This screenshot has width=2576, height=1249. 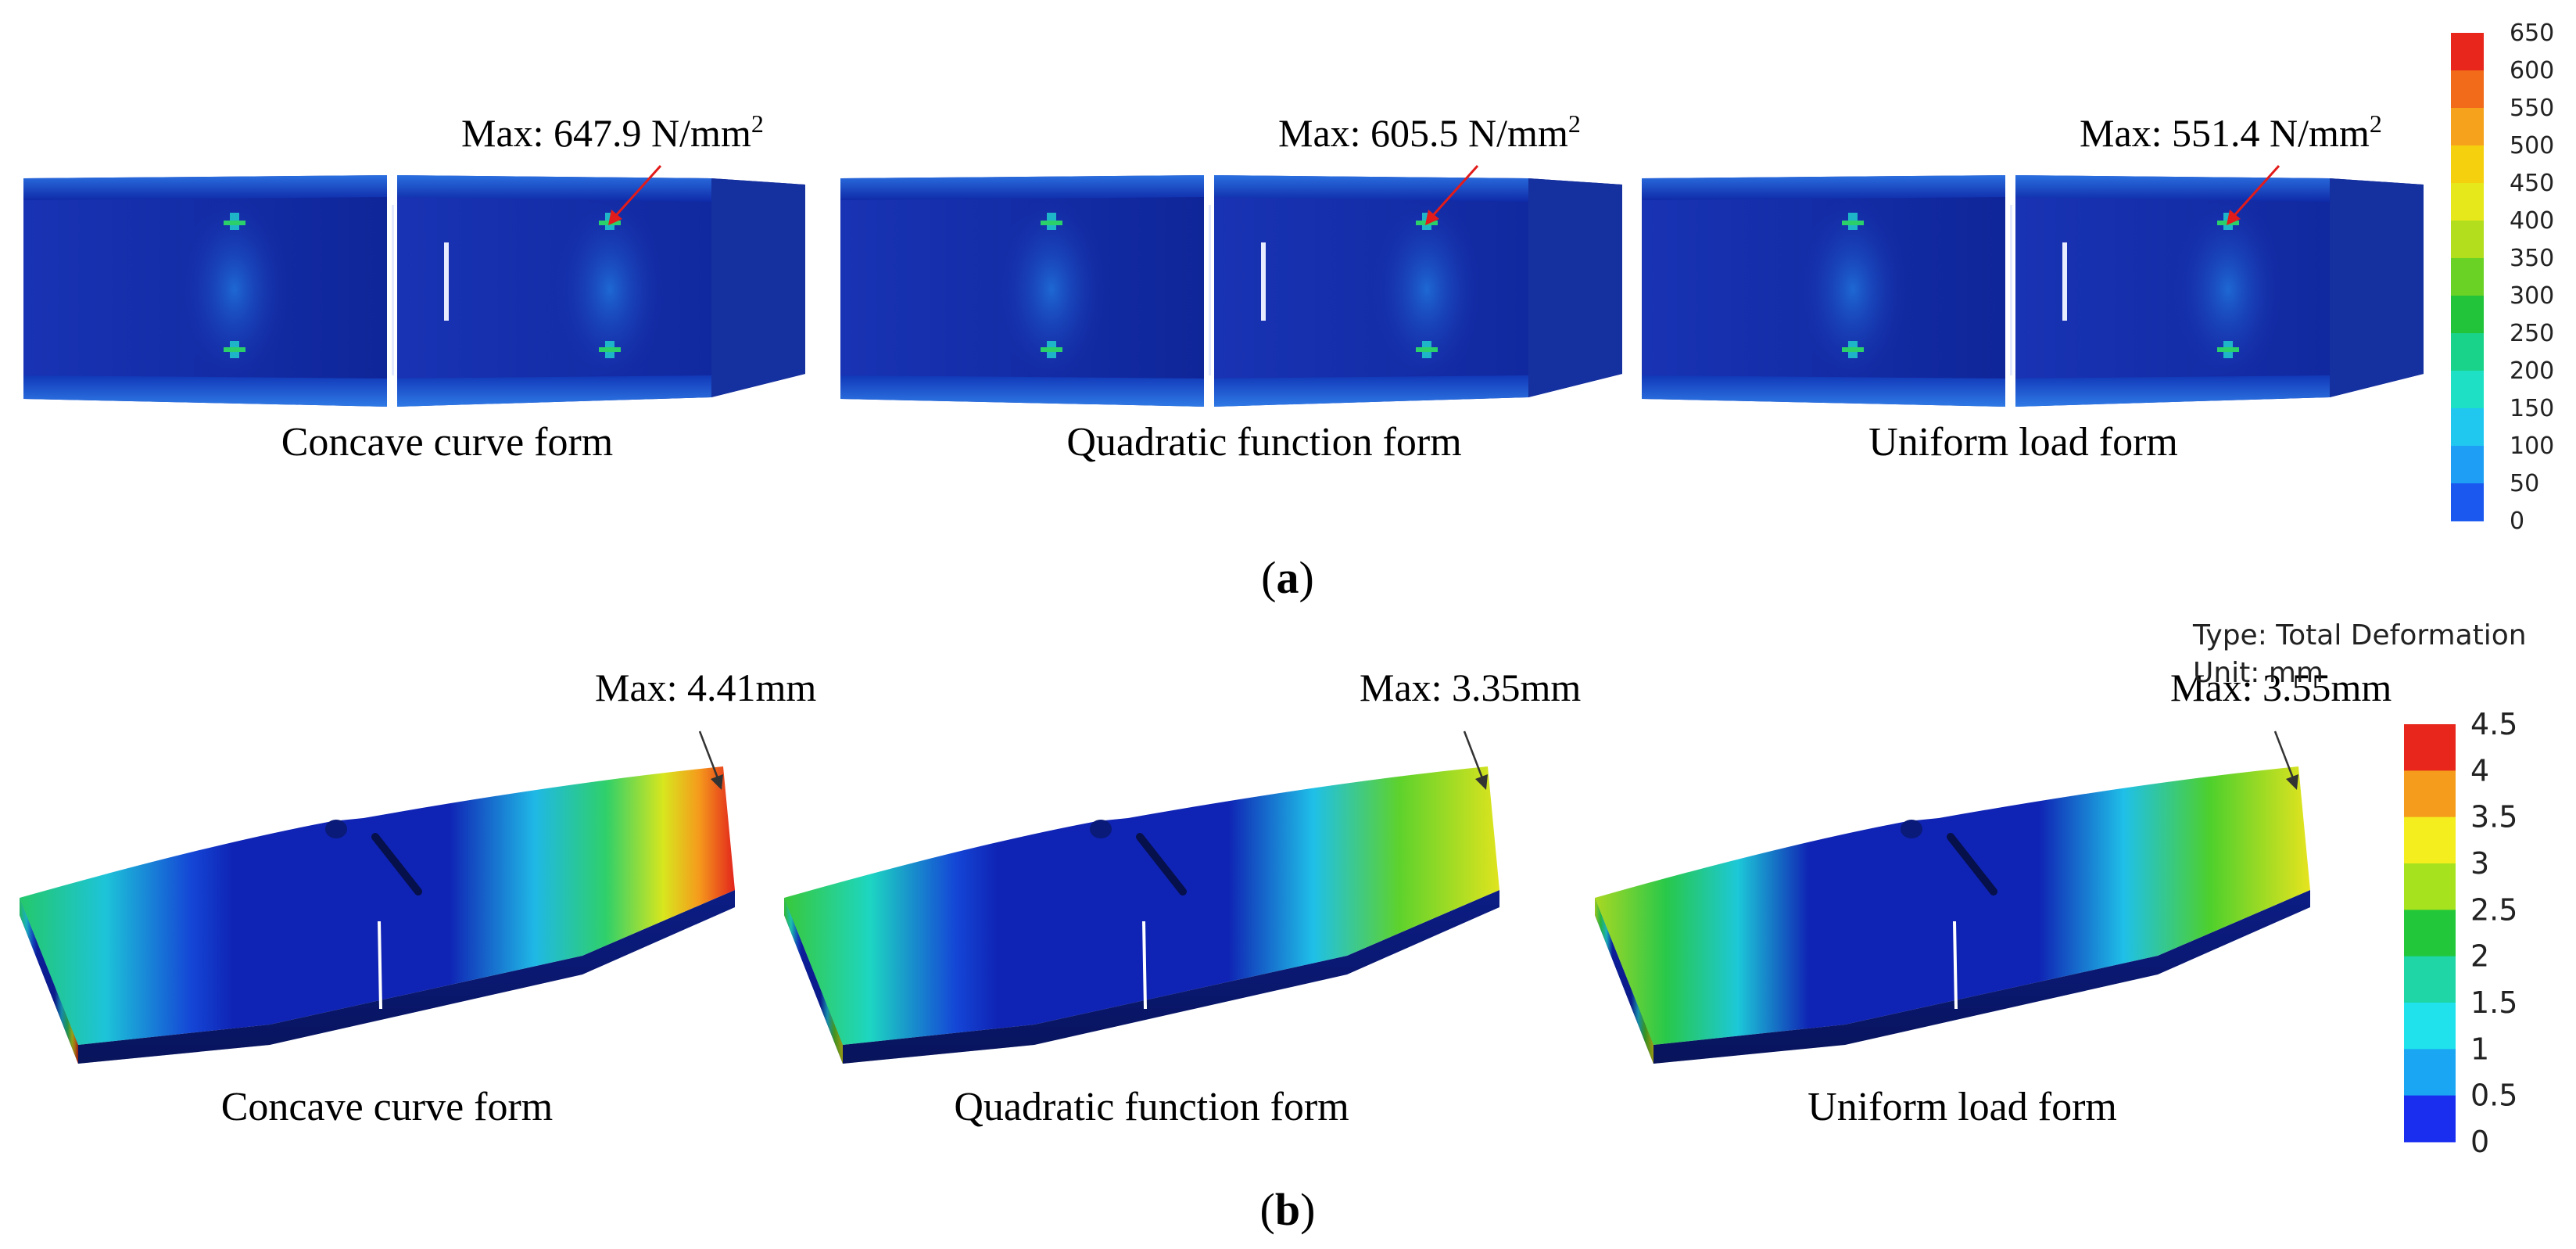 I want to click on stress-model-1: Max: 647.9 N/mm2 Concave curve form, so click(x=414, y=287).